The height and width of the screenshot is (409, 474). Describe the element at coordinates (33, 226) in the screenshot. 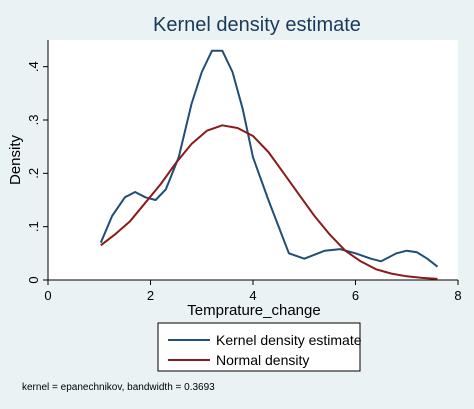

I see `y-tick-label: .1` at that location.